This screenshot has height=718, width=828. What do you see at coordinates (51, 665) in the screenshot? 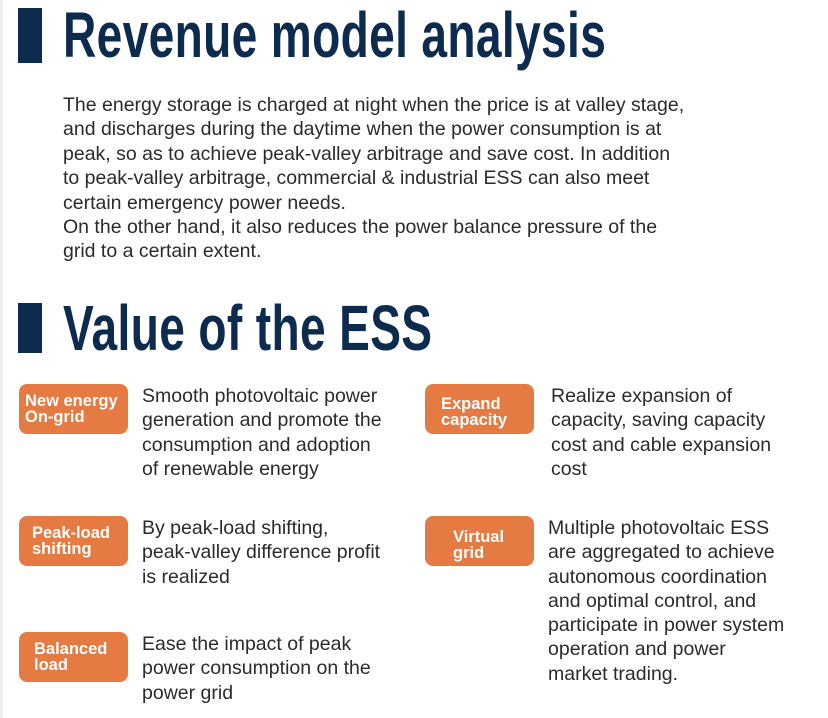
I see `badge-line: load` at bounding box center [51, 665].